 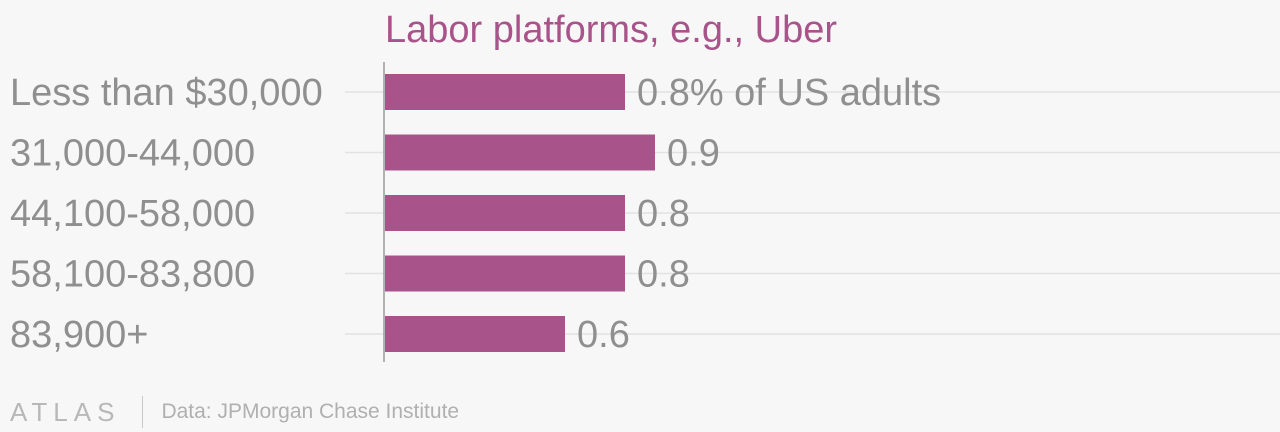 I want to click on chart-title: Labor platforms, e.g., Uber, so click(x=611, y=30).